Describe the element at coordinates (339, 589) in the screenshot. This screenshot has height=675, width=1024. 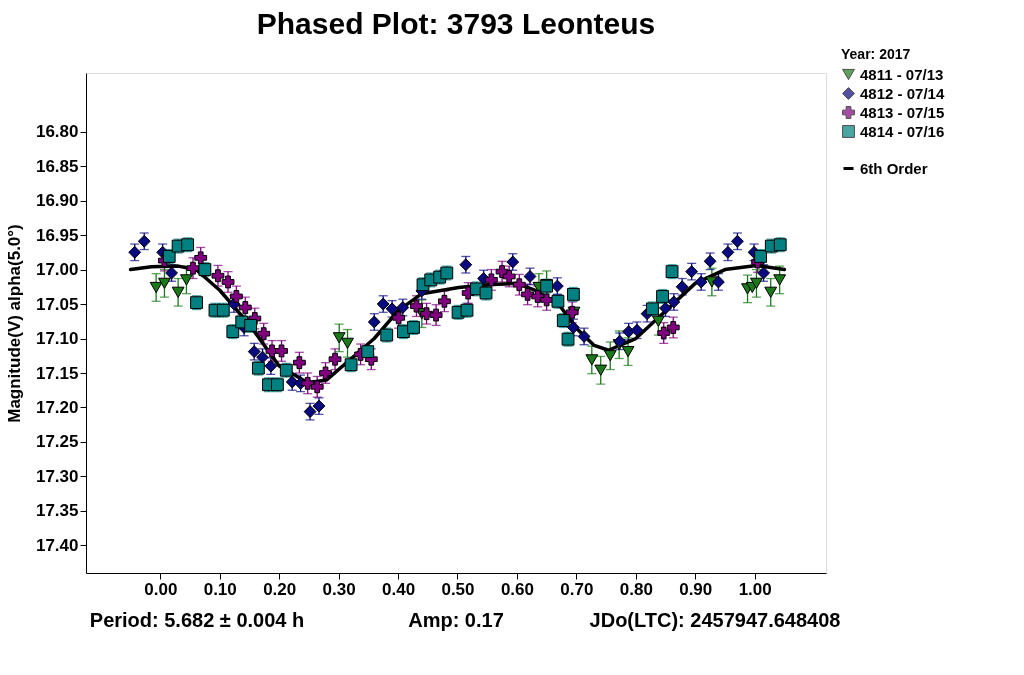
I see `x-tick-label: 0.30` at that location.